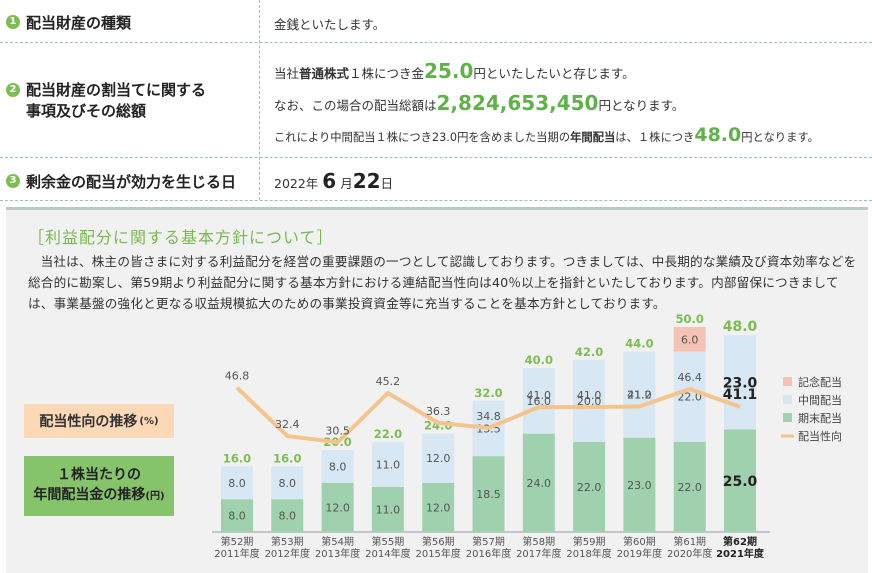  I want to click on payout-ratio-label-text: 配当性向の推移, so click(88, 422).